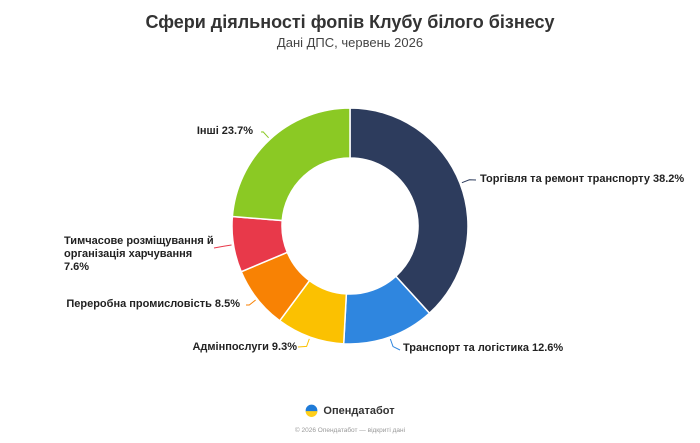 The width and height of the screenshot is (700, 443). Describe the element at coordinates (359, 410) in the screenshot. I see `brand-name: Опендатабот` at that location.